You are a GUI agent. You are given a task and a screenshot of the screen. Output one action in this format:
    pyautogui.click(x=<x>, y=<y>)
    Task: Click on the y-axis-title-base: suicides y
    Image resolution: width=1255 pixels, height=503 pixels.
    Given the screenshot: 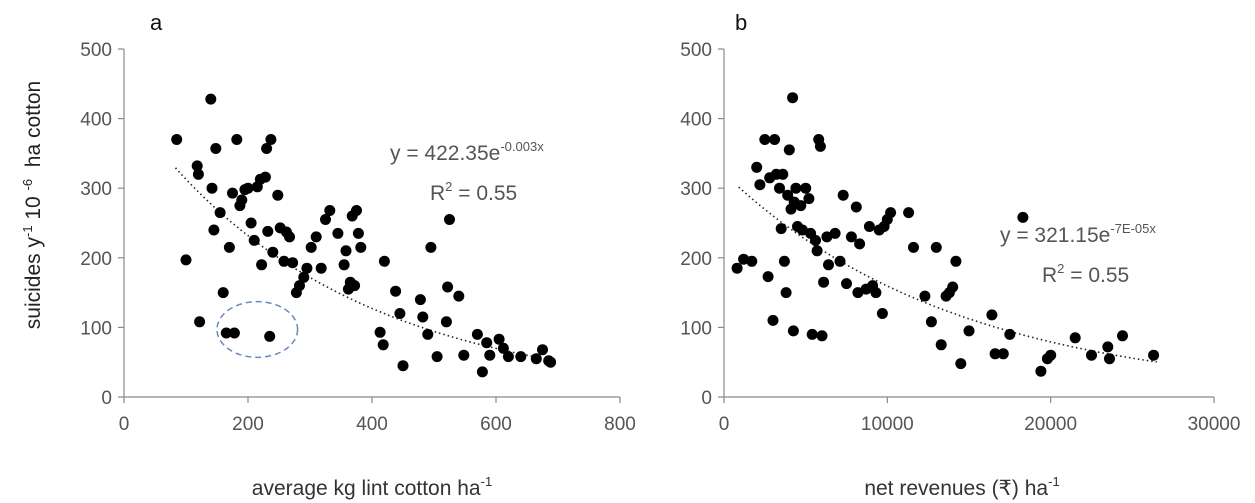 What is the action you would take?
    pyautogui.click(x=33, y=283)
    